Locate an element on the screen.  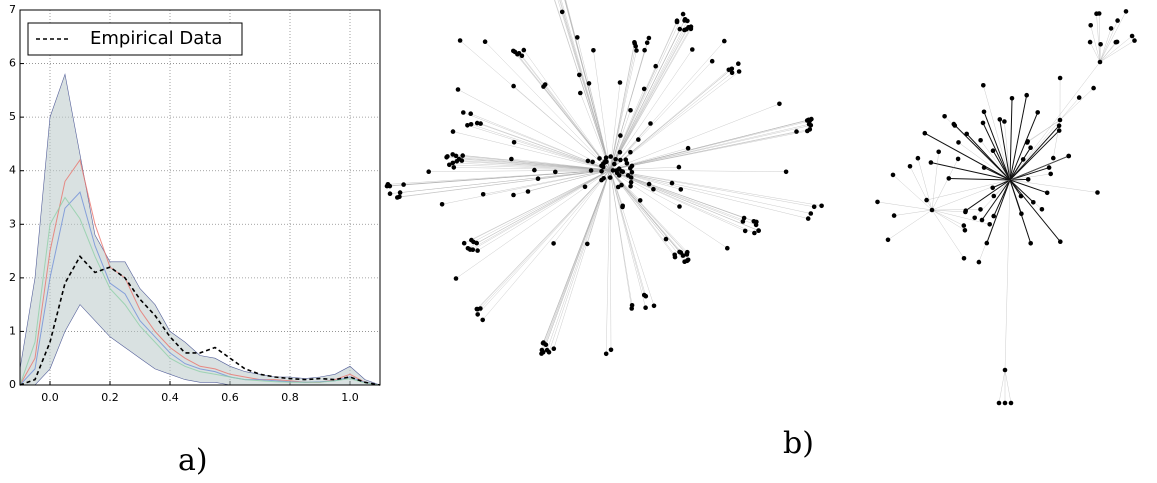
x-tick-label: 0.2 is located at coordinates (110, 397).